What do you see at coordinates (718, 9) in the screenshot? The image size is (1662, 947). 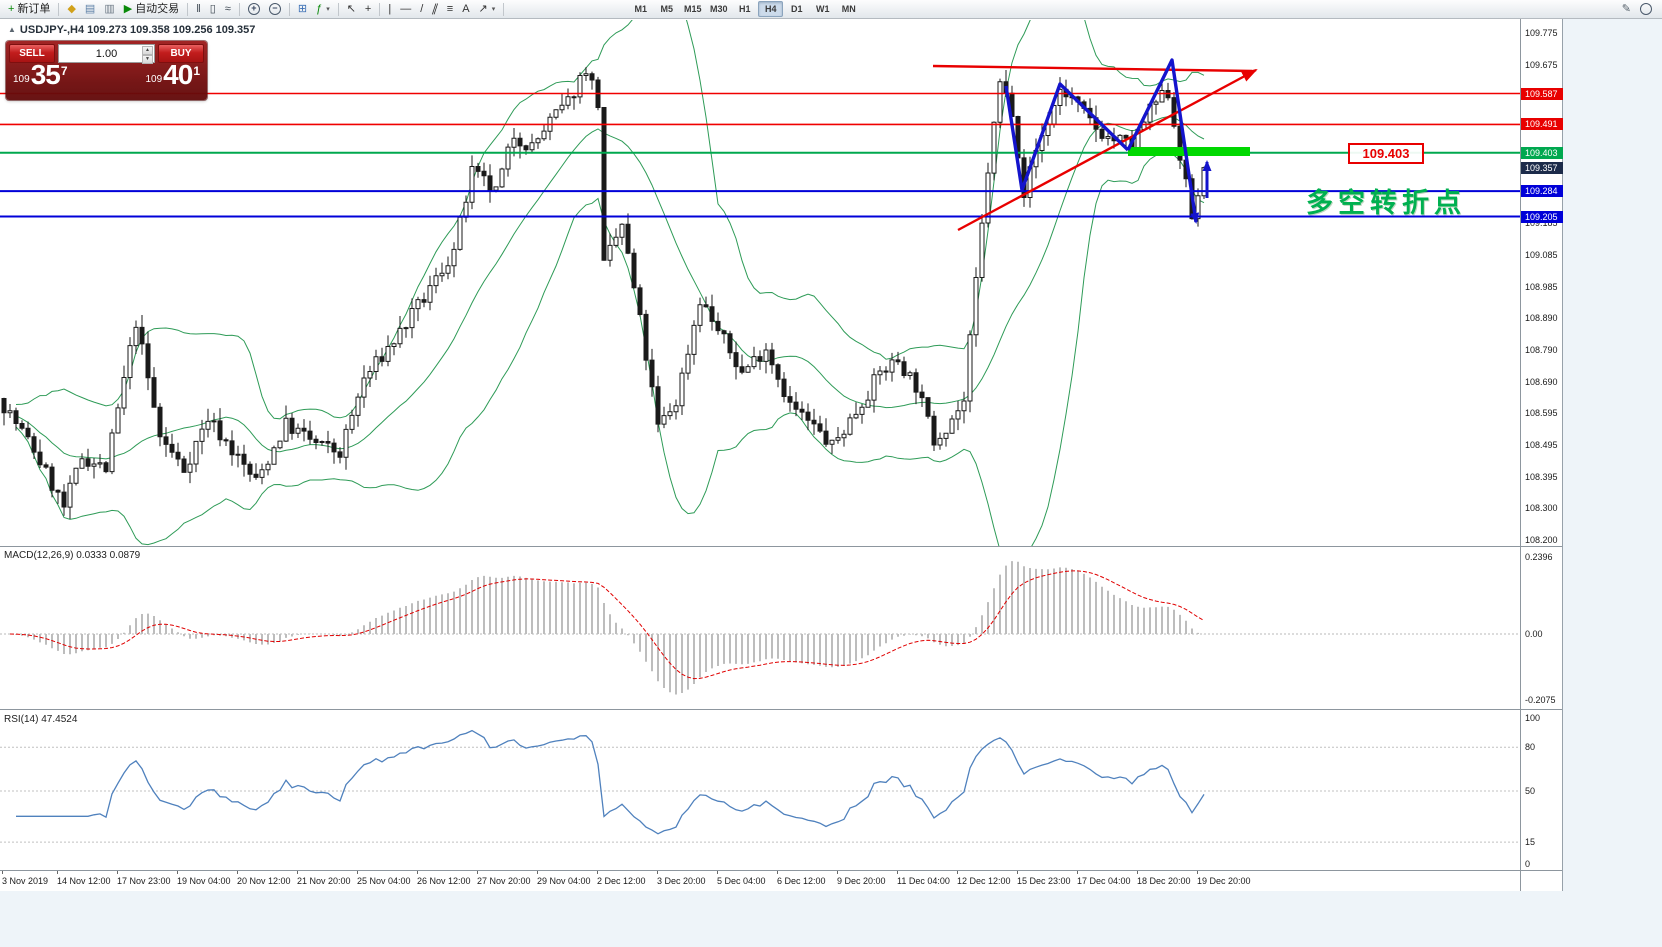 I see `timeframe-m30-button: M30` at bounding box center [718, 9].